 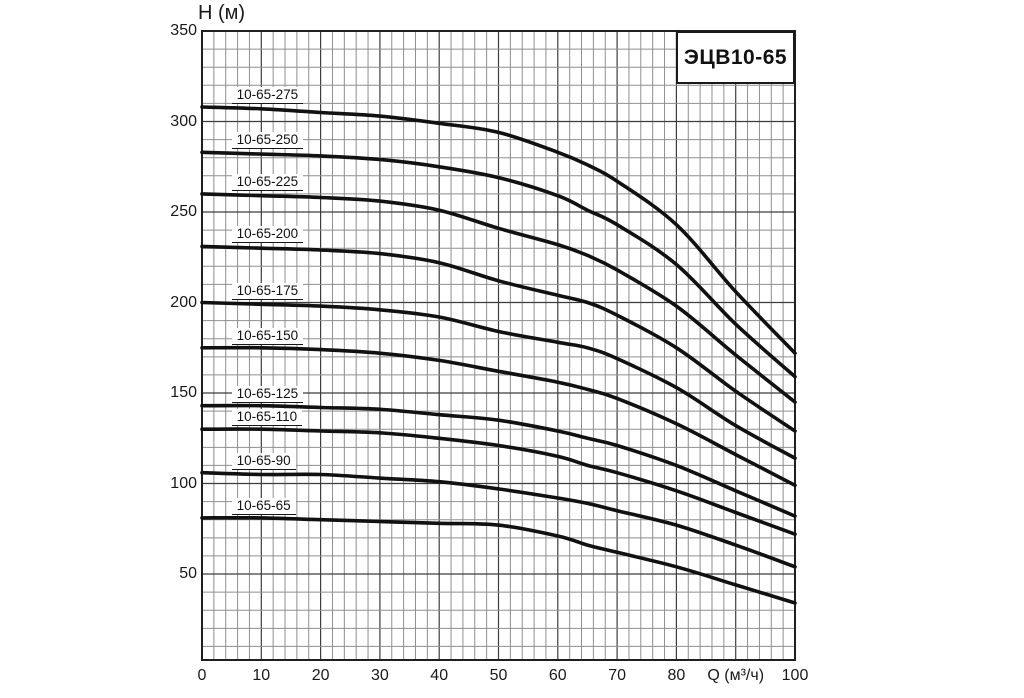 I want to click on y-axis-title: H (м), so click(x=222, y=13).